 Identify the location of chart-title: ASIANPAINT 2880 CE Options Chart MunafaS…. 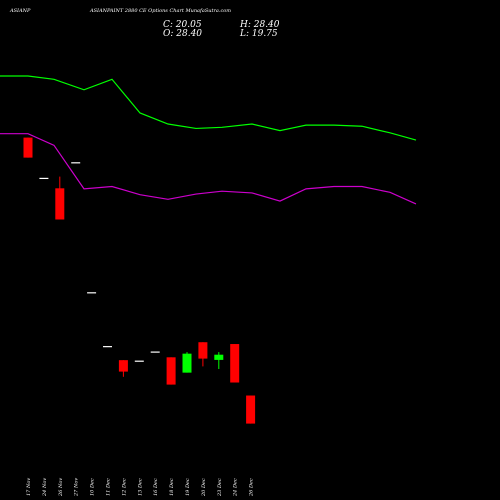
(161, 11).